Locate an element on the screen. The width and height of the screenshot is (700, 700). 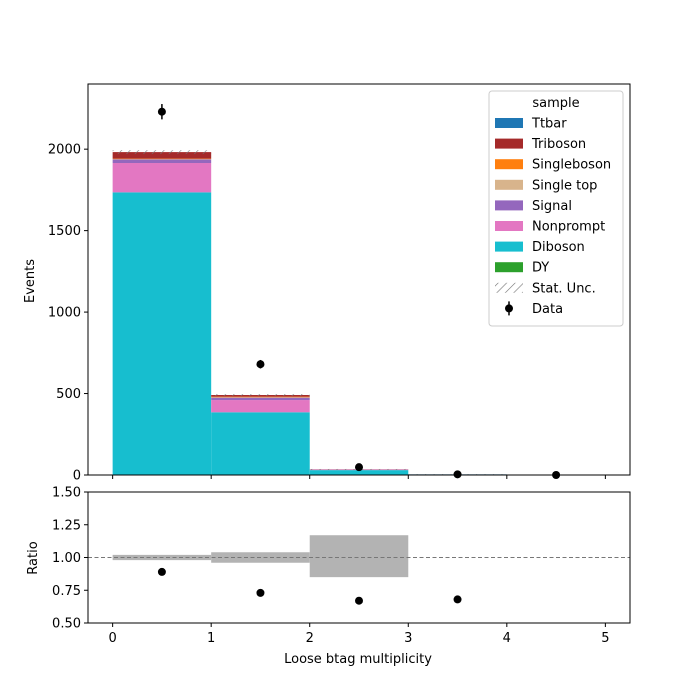
legend-swatch-single-top is located at coordinates (509, 184).